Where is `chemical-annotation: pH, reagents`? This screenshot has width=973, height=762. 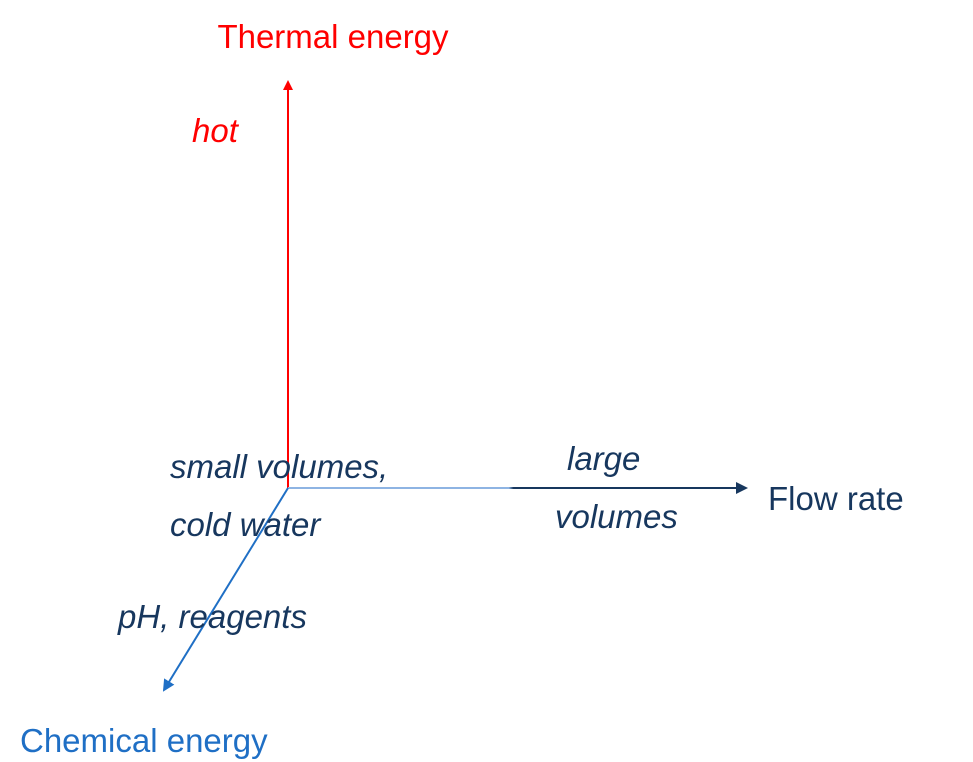
chemical-annotation: pH, reagents is located at coordinates (212, 616).